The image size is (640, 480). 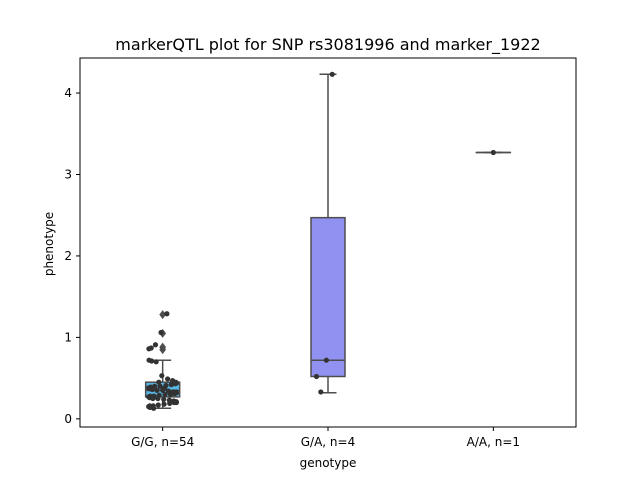 What do you see at coordinates (162, 442) in the screenshot?
I see `x-tick-label: G/G, n=54` at bounding box center [162, 442].